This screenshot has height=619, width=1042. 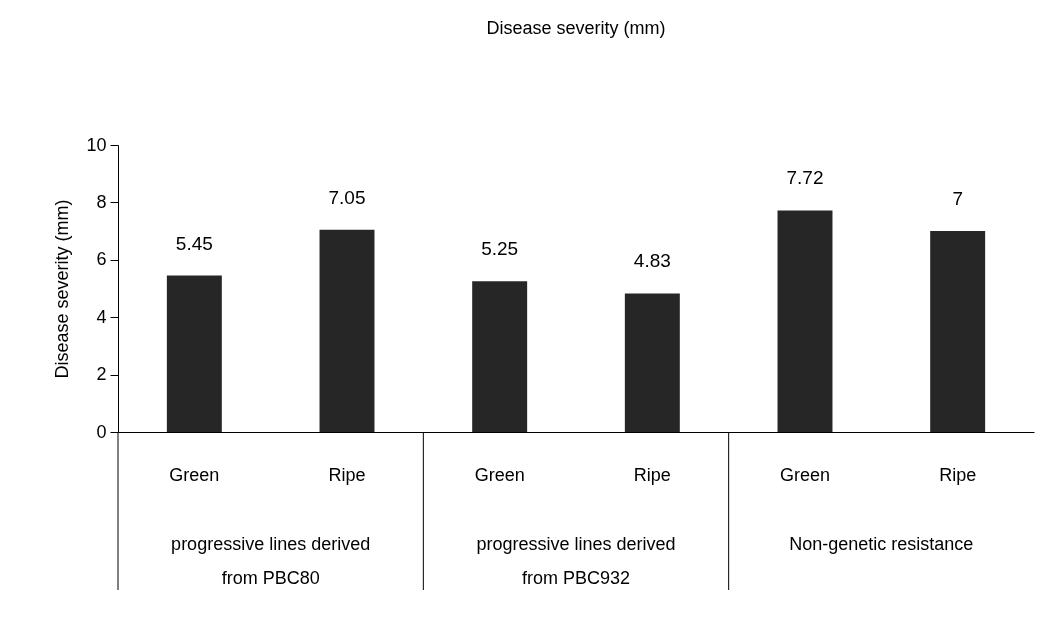 I want to click on text: Non-genetic resistance, so click(x=881, y=544).